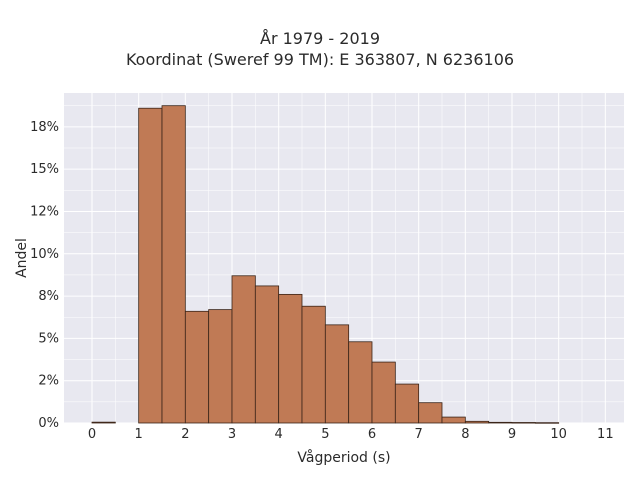 The height and width of the screenshot is (480, 640). Describe the element at coordinates (92, 434) in the screenshot. I see `x-tick-label: 0` at that location.